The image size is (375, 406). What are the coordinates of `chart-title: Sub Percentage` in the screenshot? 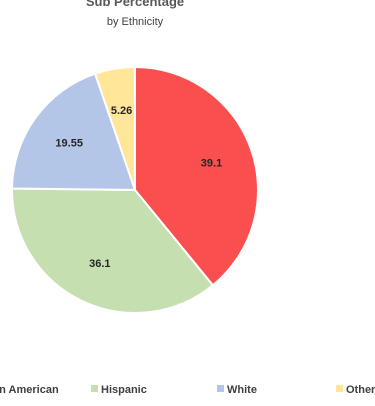 It's located at (135, 4).